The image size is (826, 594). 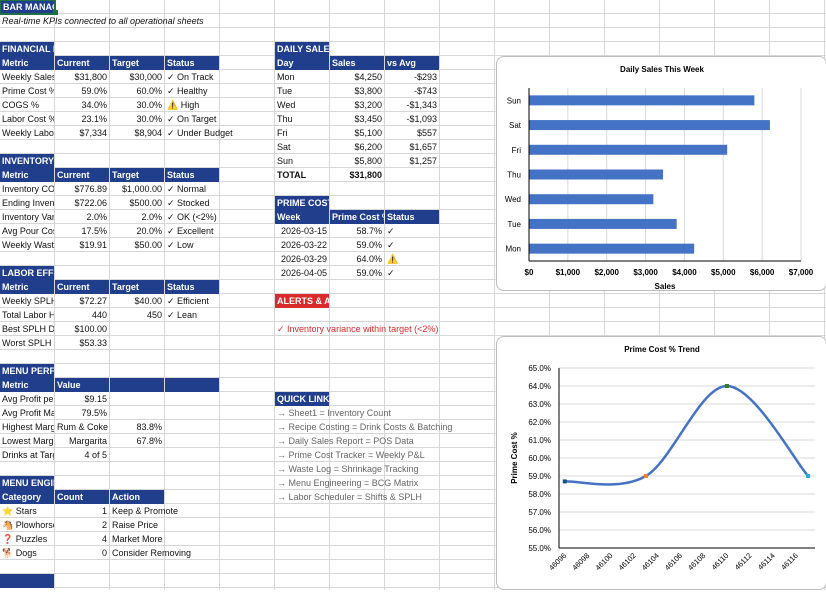 What do you see at coordinates (182, 315) in the screenshot?
I see `table-cell: ✓ Lean` at bounding box center [182, 315].